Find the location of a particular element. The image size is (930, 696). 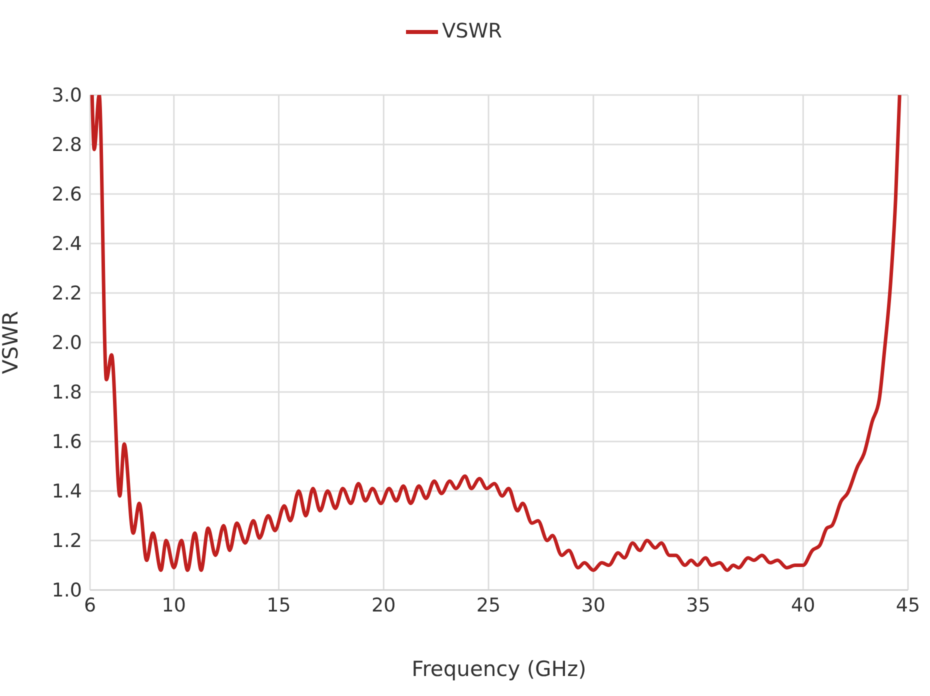

x-tick-label: 35 is located at coordinates (698, 605).